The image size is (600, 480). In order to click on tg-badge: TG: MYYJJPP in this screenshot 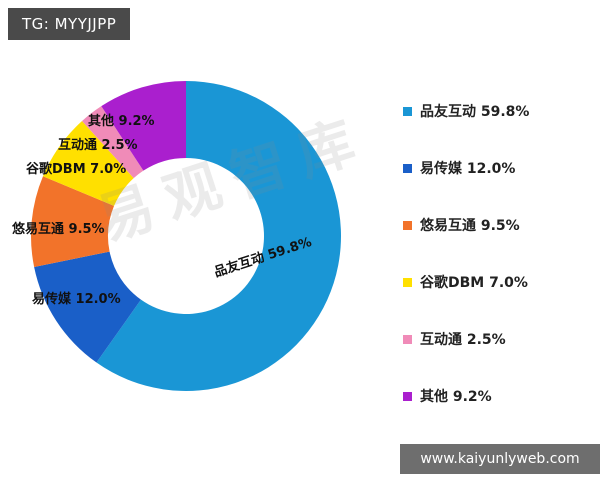, I will do `click(69, 24)`.